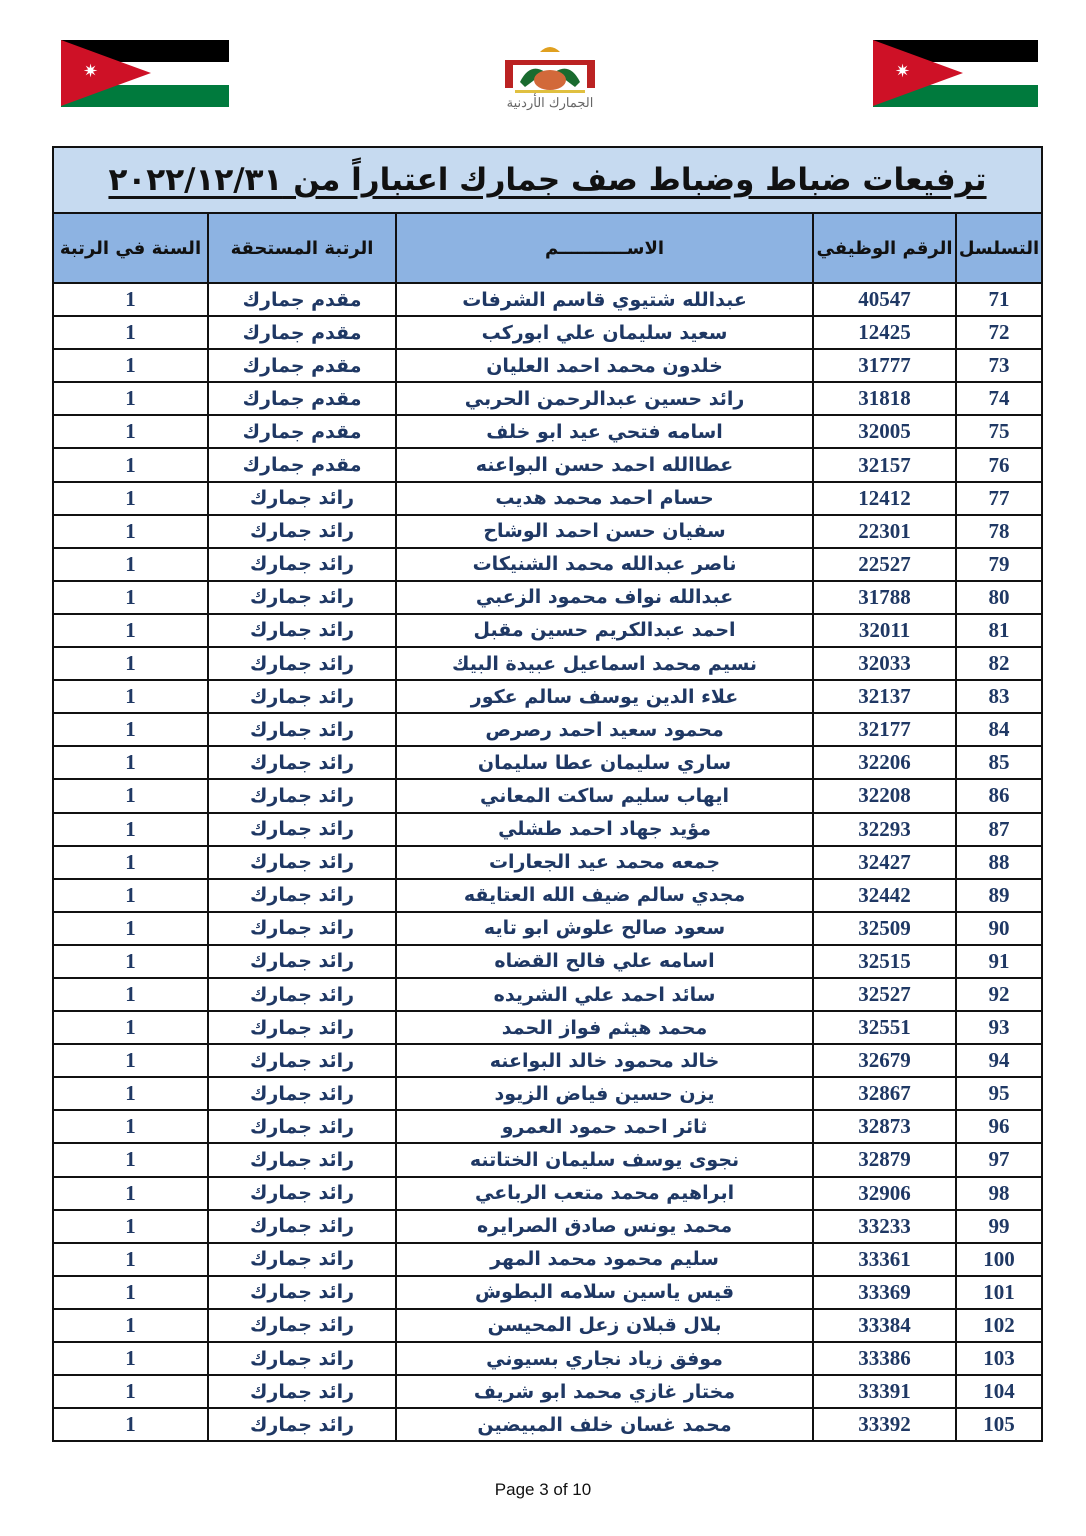 The height and width of the screenshot is (1536, 1086). What do you see at coordinates (605, 333) in the screenshot?
I see `name-cell: سعيد سليمان علي ابوركب` at bounding box center [605, 333].